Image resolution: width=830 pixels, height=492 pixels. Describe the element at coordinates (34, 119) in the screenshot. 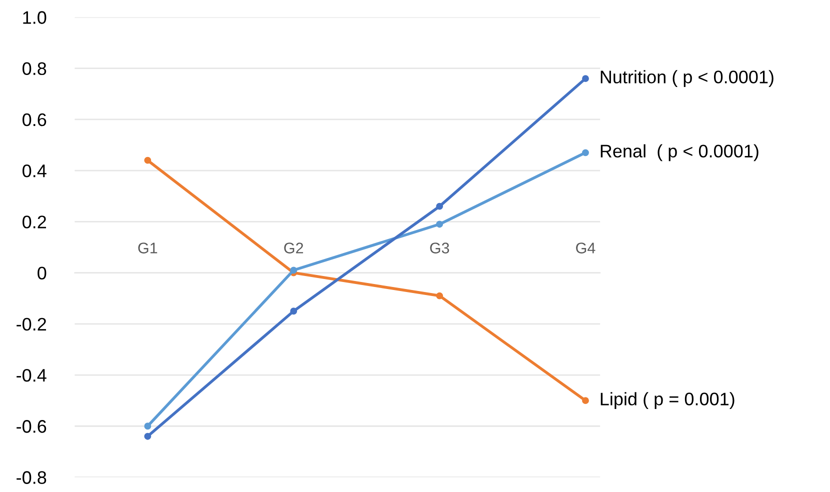

I see `y-tick-label: 0.6` at that location.